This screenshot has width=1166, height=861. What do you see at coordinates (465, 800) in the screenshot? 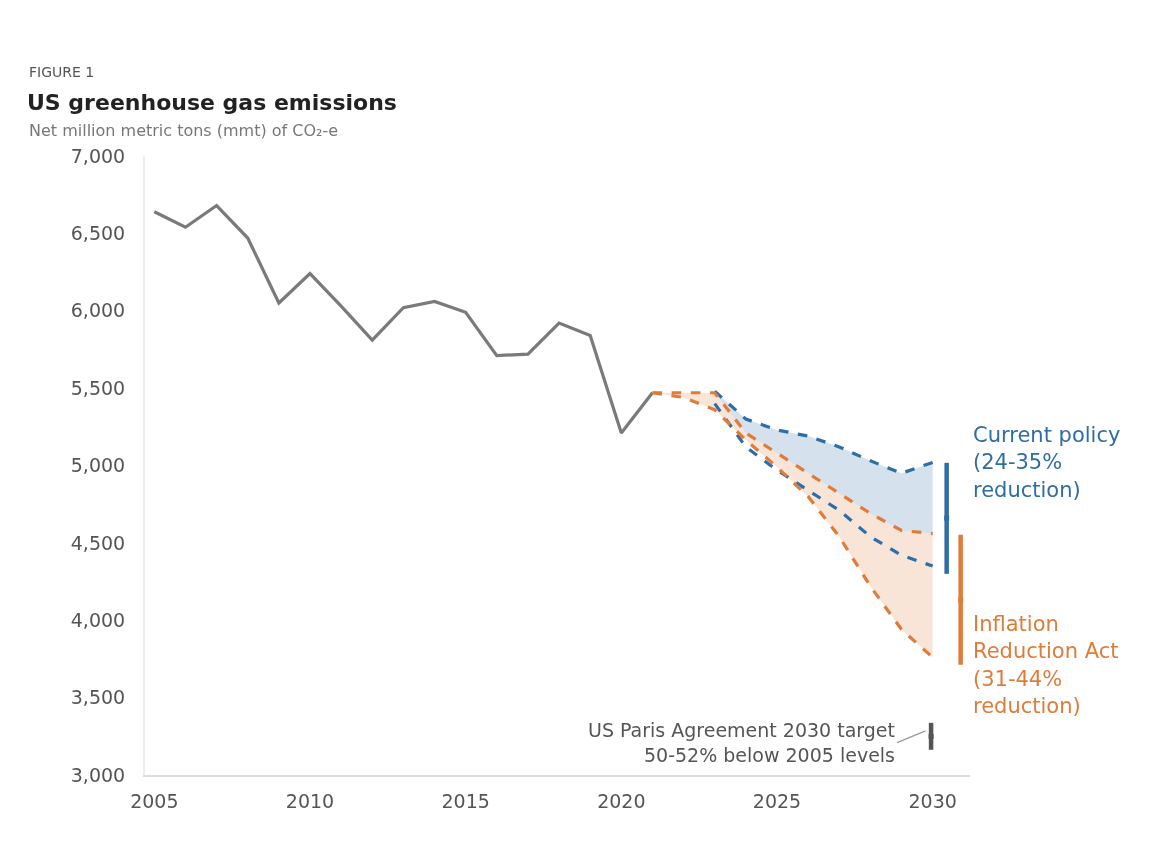
I see `x-tick-label: 2015` at bounding box center [465, 800].